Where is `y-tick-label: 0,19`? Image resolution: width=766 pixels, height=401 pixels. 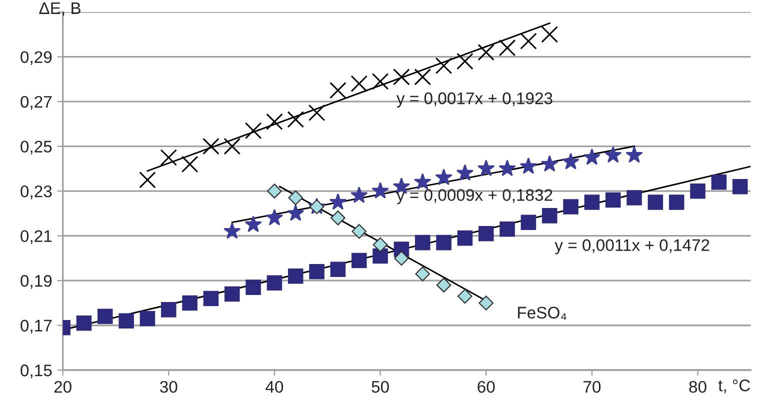 y-tick-label: 0,19 is located at coordinates (36, 282).